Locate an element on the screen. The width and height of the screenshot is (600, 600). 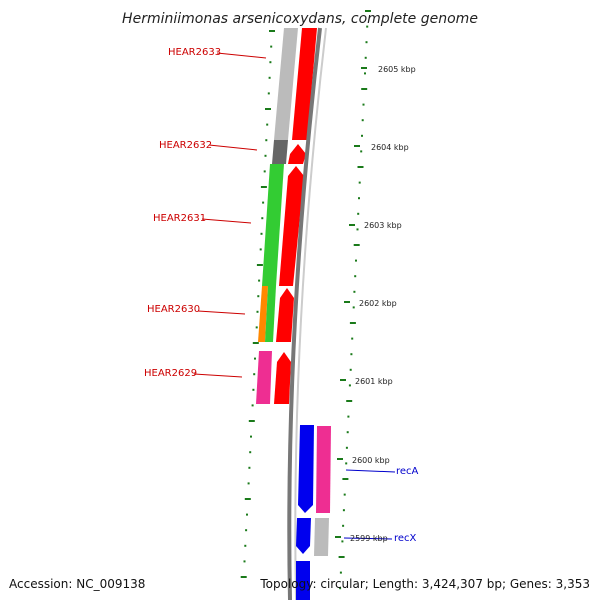
locus-label-HEAR2631: HEAR2631 is located at coordinates (179, 218).